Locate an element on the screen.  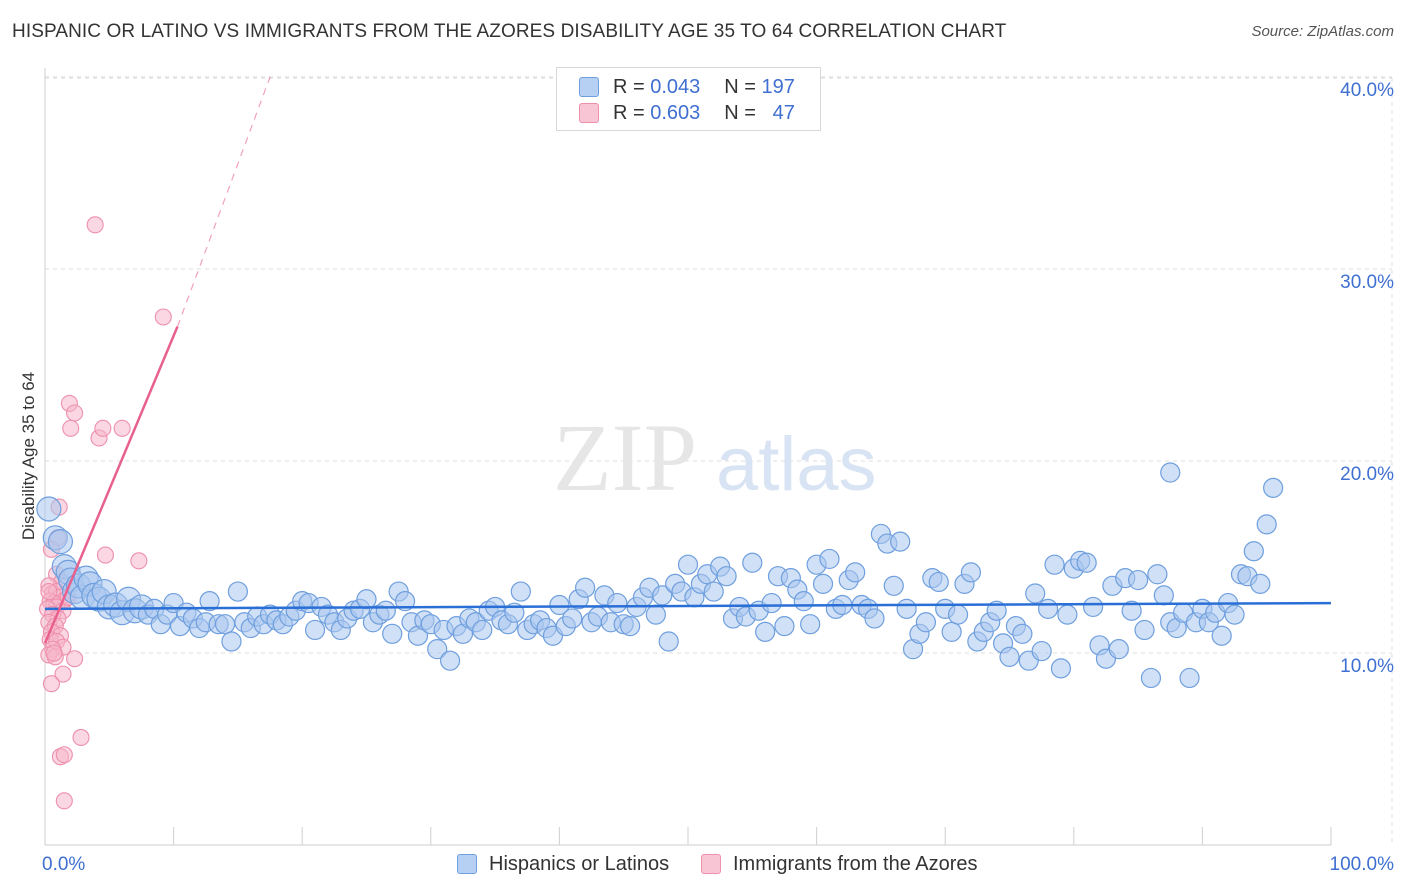
azores-trend-extension is located at coordinates (223, 201).